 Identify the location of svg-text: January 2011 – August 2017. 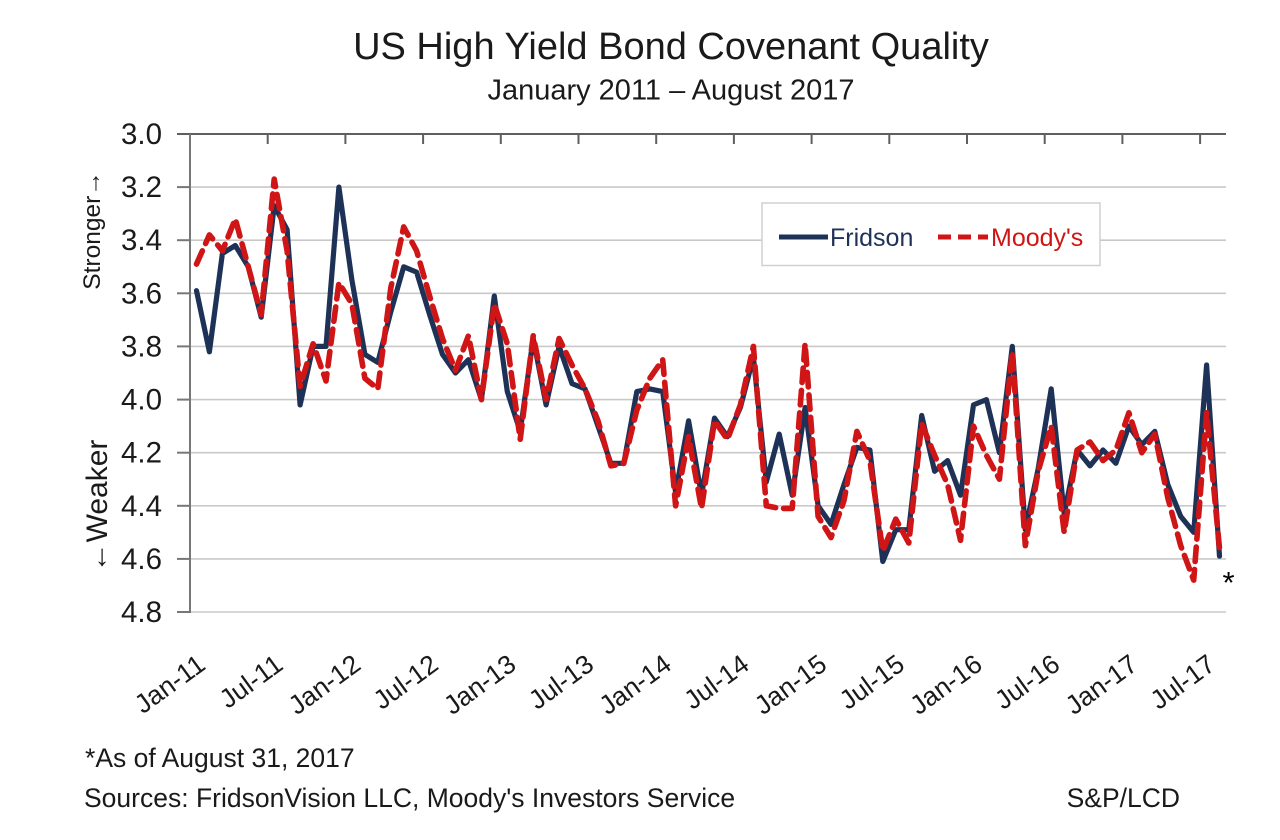
(670, 91).